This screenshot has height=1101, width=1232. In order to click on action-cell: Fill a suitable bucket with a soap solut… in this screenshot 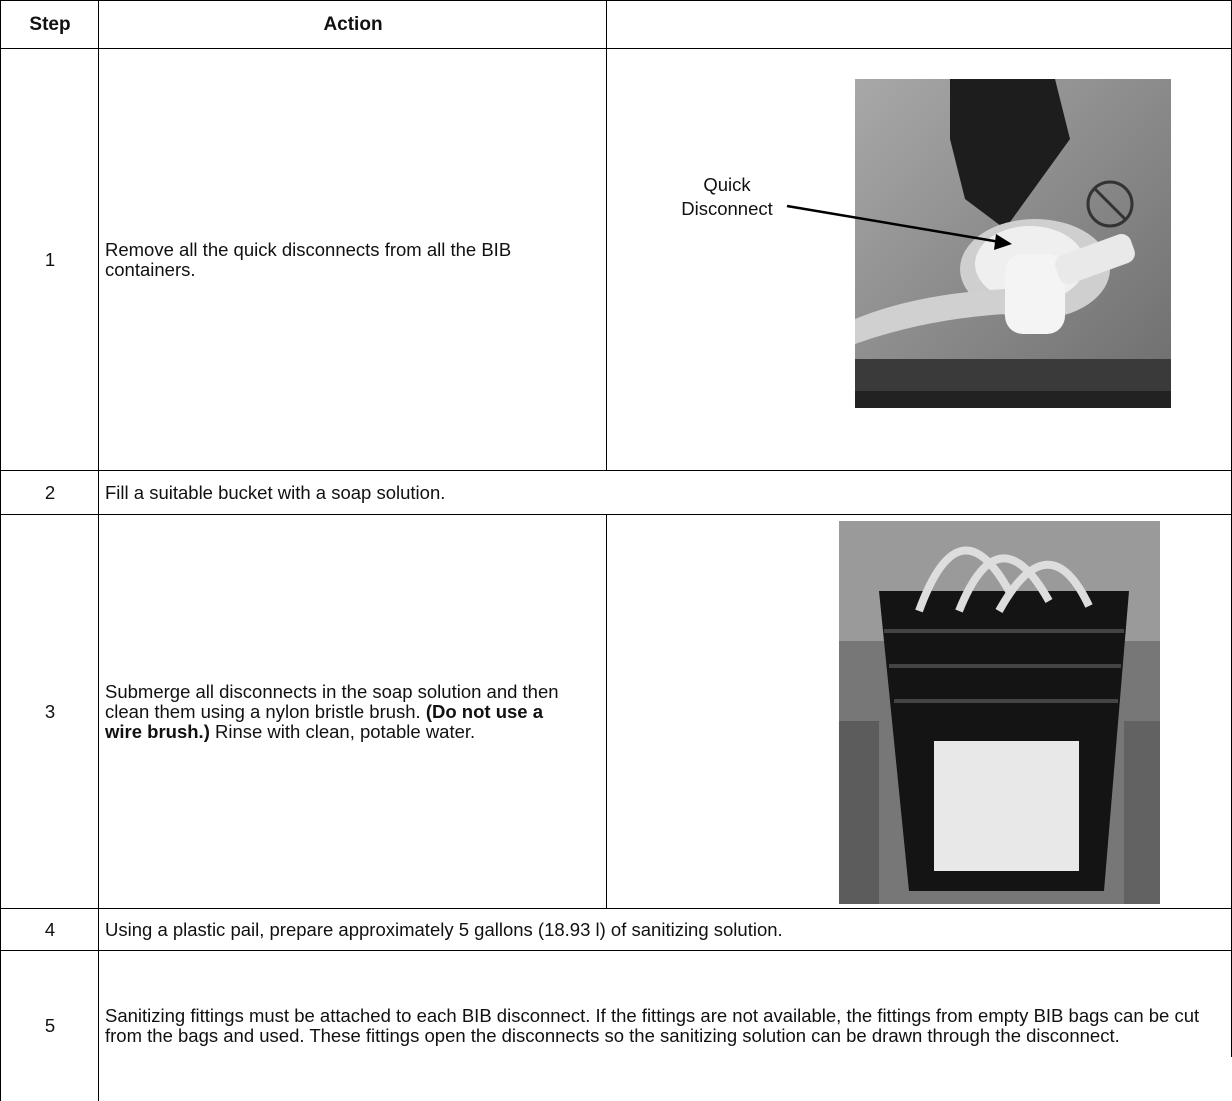, I will do `click(665, 492)`.